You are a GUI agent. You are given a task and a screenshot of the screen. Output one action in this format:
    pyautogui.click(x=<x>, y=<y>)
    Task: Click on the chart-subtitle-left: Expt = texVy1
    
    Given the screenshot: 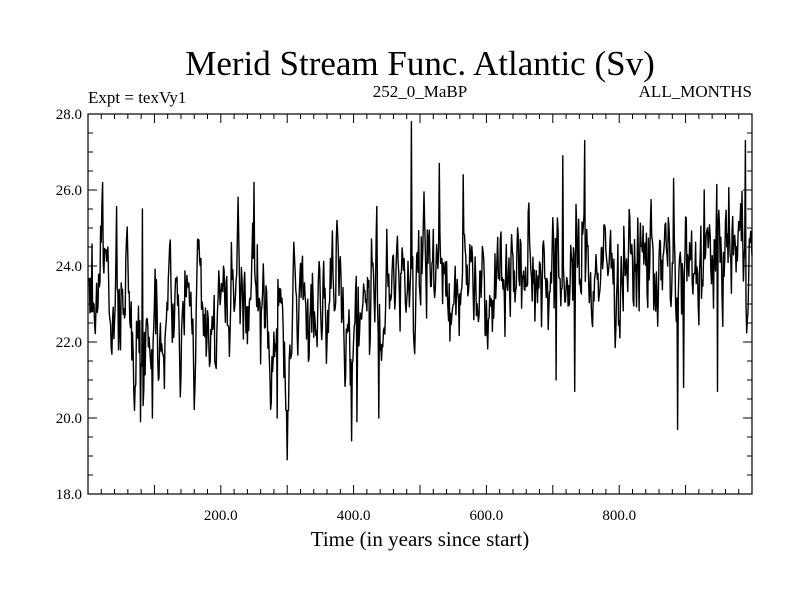 What is the action you would take?
    pyautogui.click(x=137, y=97)
    